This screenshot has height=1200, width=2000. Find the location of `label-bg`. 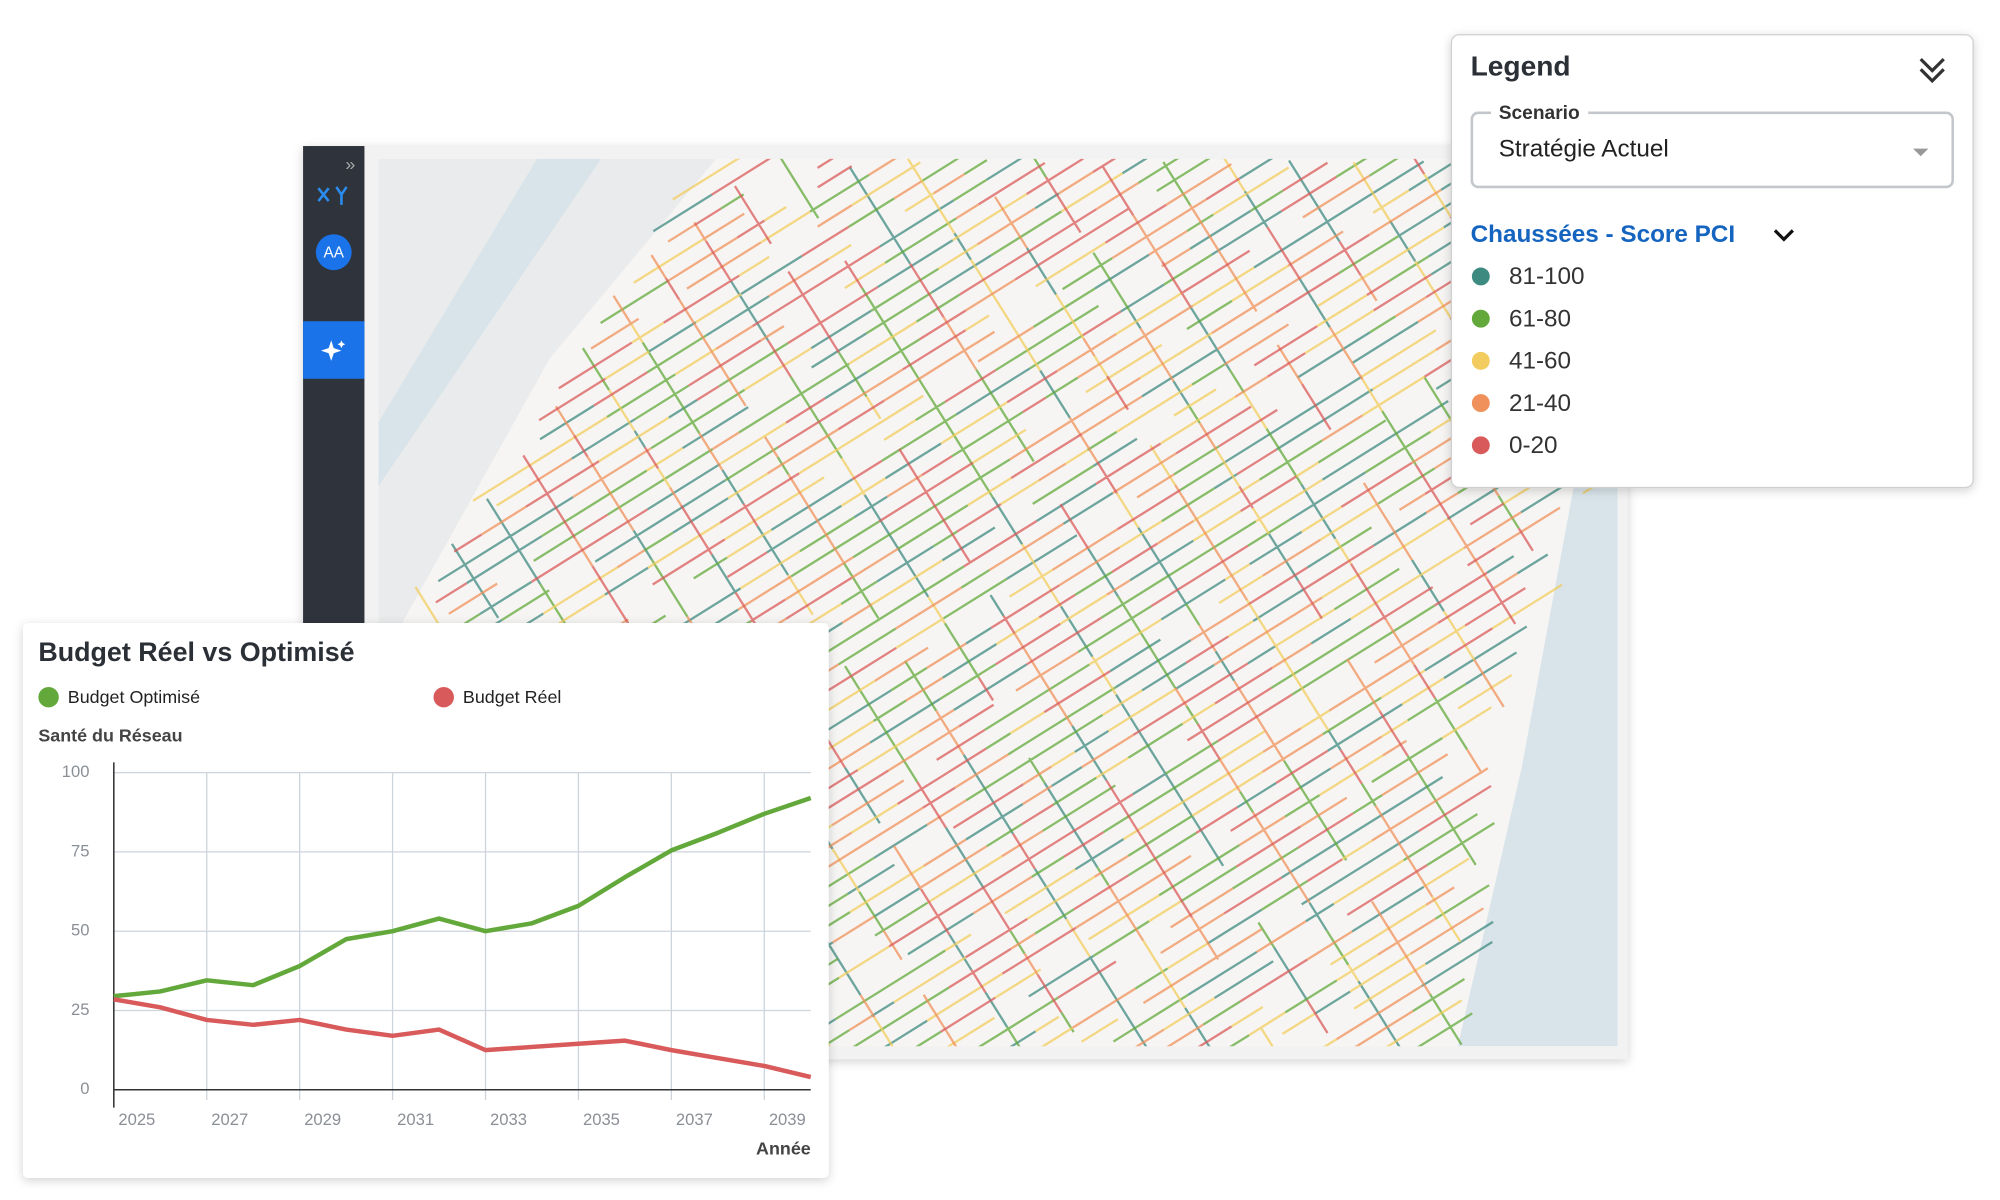

label-bg is located at coordinates (1540, 113).